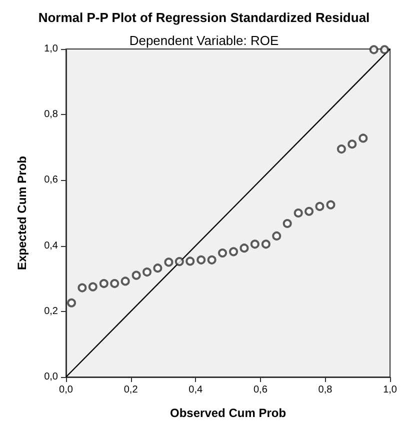 This screenshot has width=408, height=435. I want to click on y-tick-label: 0,6, so click(51, 180).